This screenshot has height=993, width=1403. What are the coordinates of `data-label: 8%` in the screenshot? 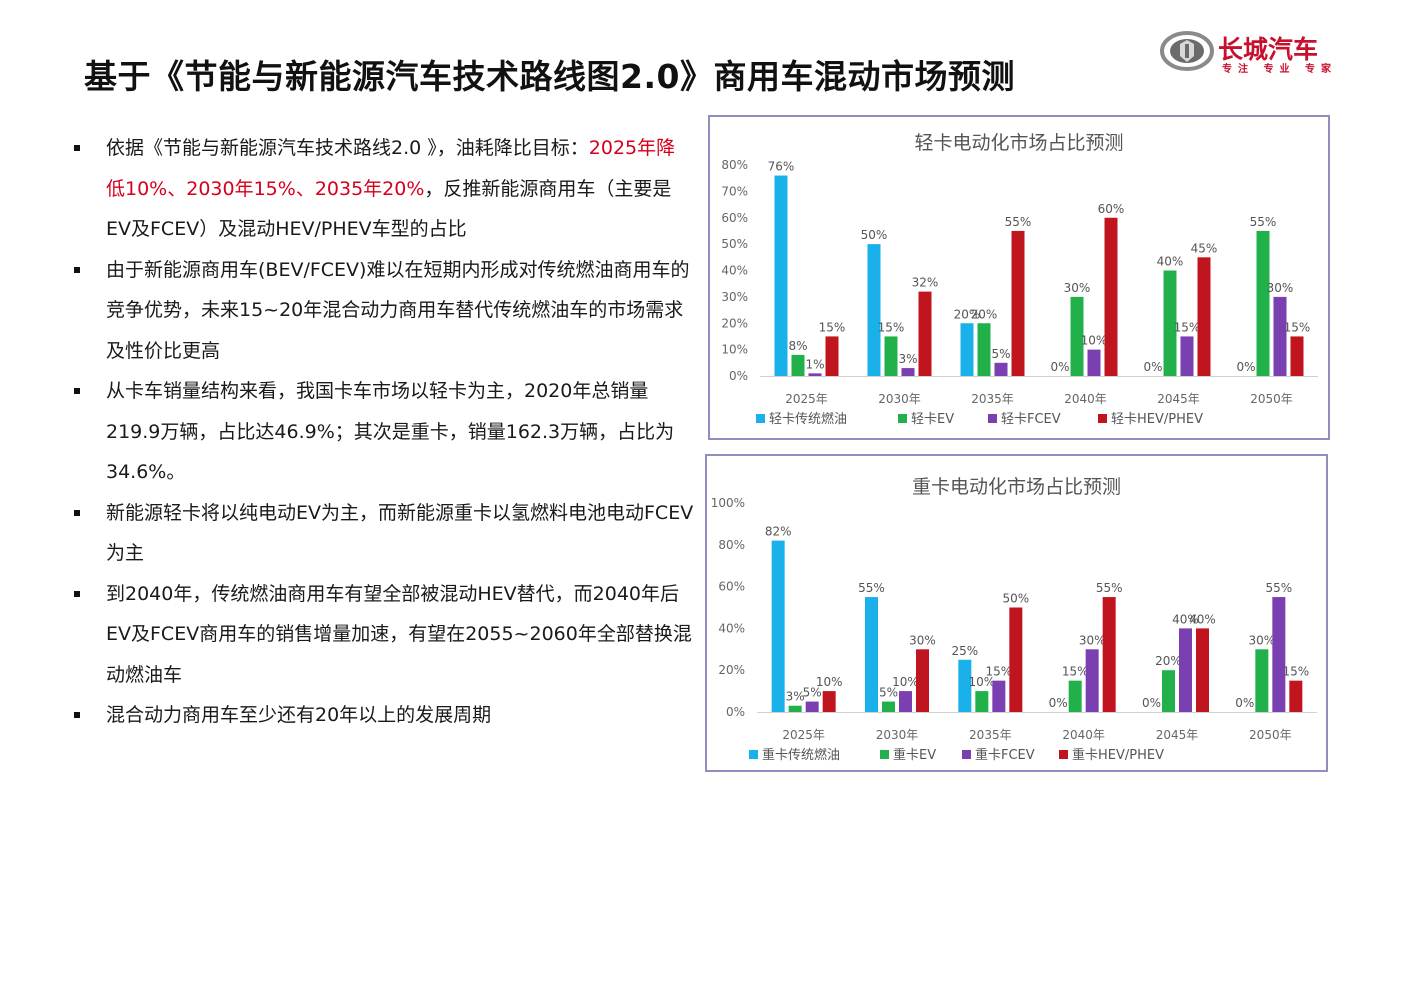 It's located at (797, 346).